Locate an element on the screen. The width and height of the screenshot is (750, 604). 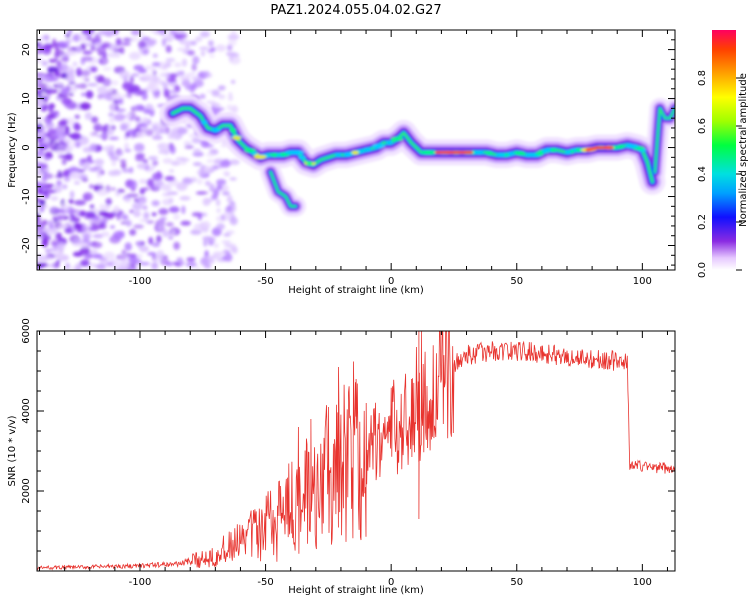
spectrogram-xtick-label: -50 is located at coordinates (265, 281).